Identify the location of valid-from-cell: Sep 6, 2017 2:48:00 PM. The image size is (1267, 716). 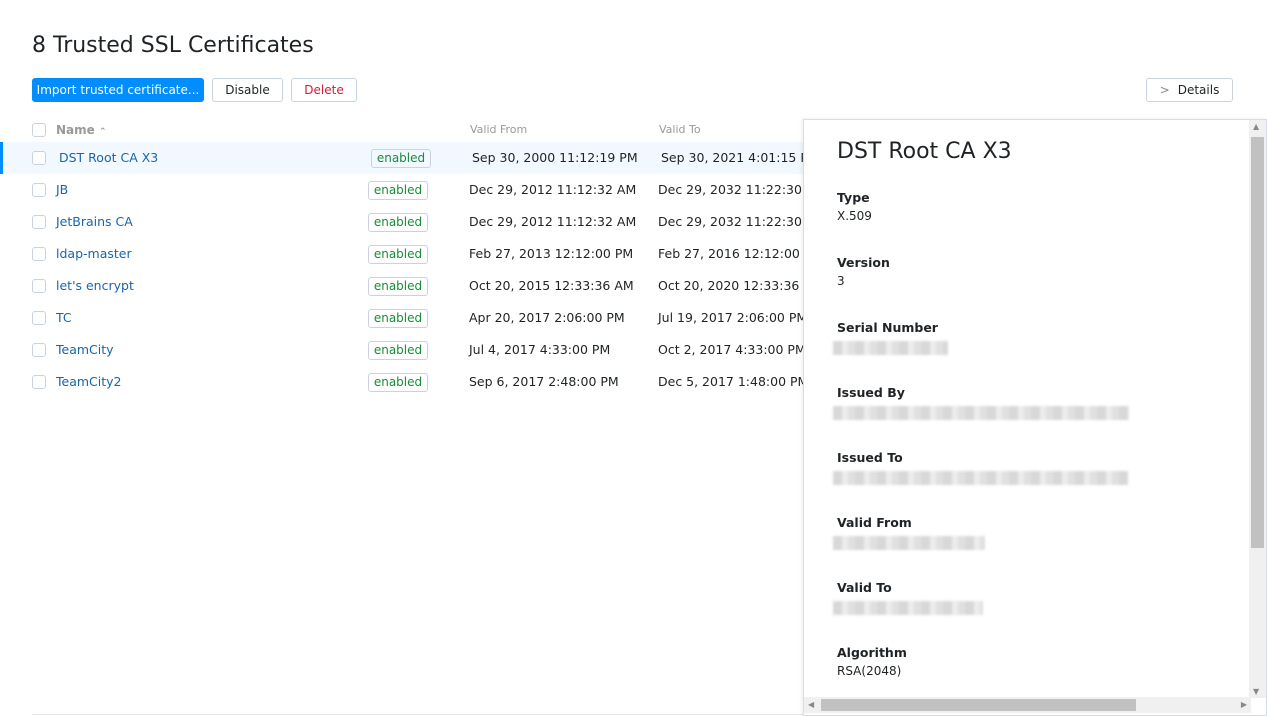
(544, 381).